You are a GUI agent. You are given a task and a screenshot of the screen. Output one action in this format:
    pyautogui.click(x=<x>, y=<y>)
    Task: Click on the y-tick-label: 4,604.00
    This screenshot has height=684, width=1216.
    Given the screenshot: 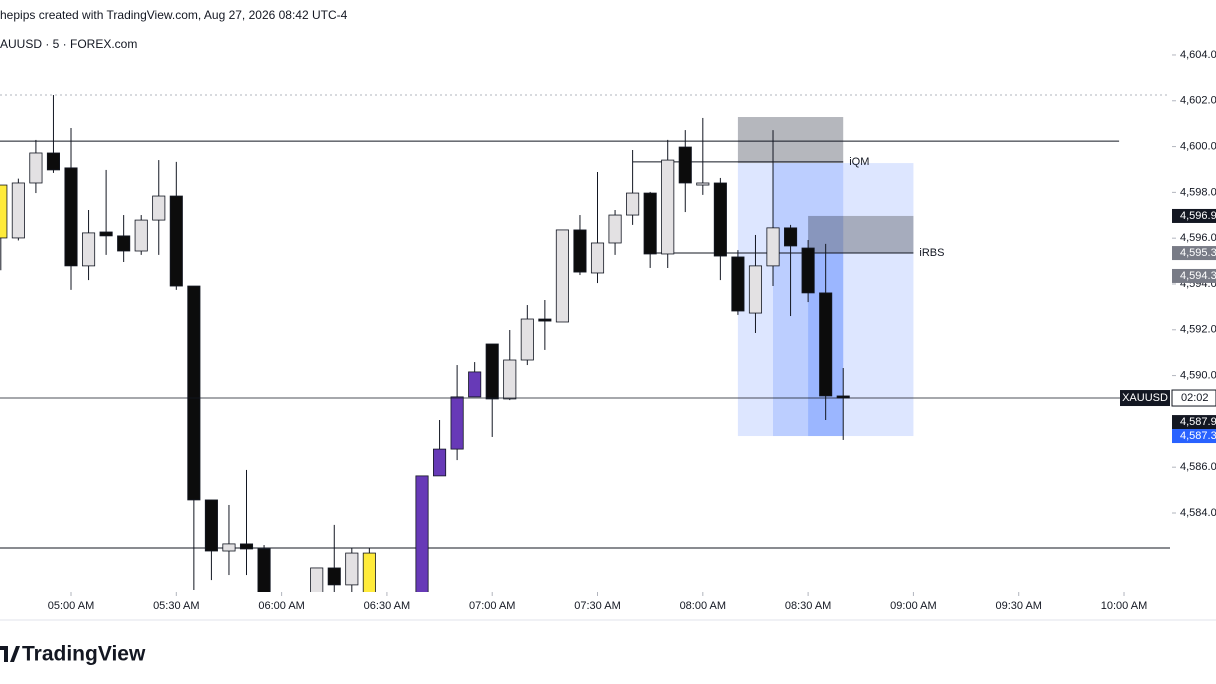 What is the action you would take?
    pyautogui.click(x=1198, y=55)
    